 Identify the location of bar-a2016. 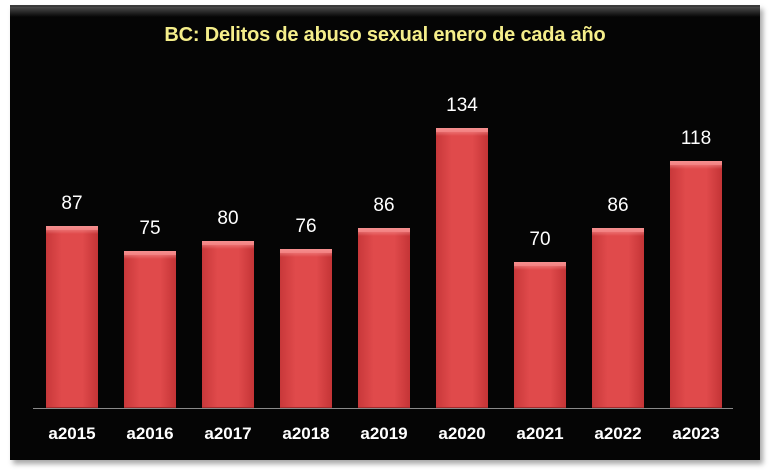
(150, 329).